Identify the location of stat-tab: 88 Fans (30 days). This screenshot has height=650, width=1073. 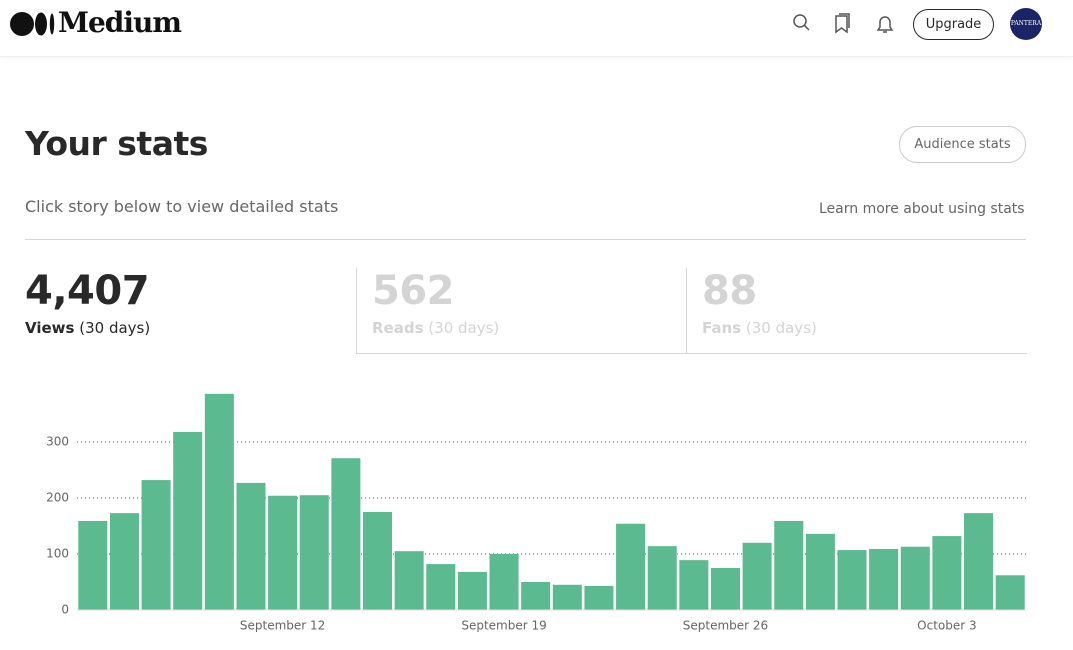
(856, 311).